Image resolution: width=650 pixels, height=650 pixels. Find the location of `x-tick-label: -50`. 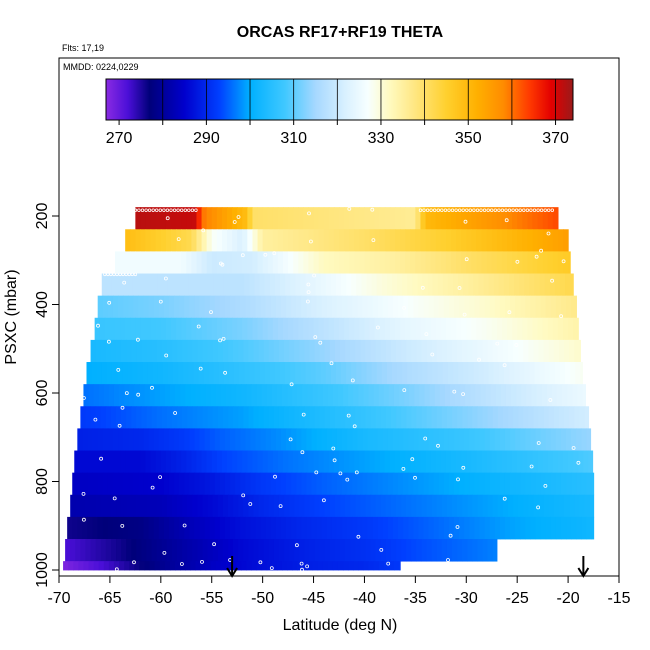

x-tick-label: -50 is located at coordinates (262, 598).